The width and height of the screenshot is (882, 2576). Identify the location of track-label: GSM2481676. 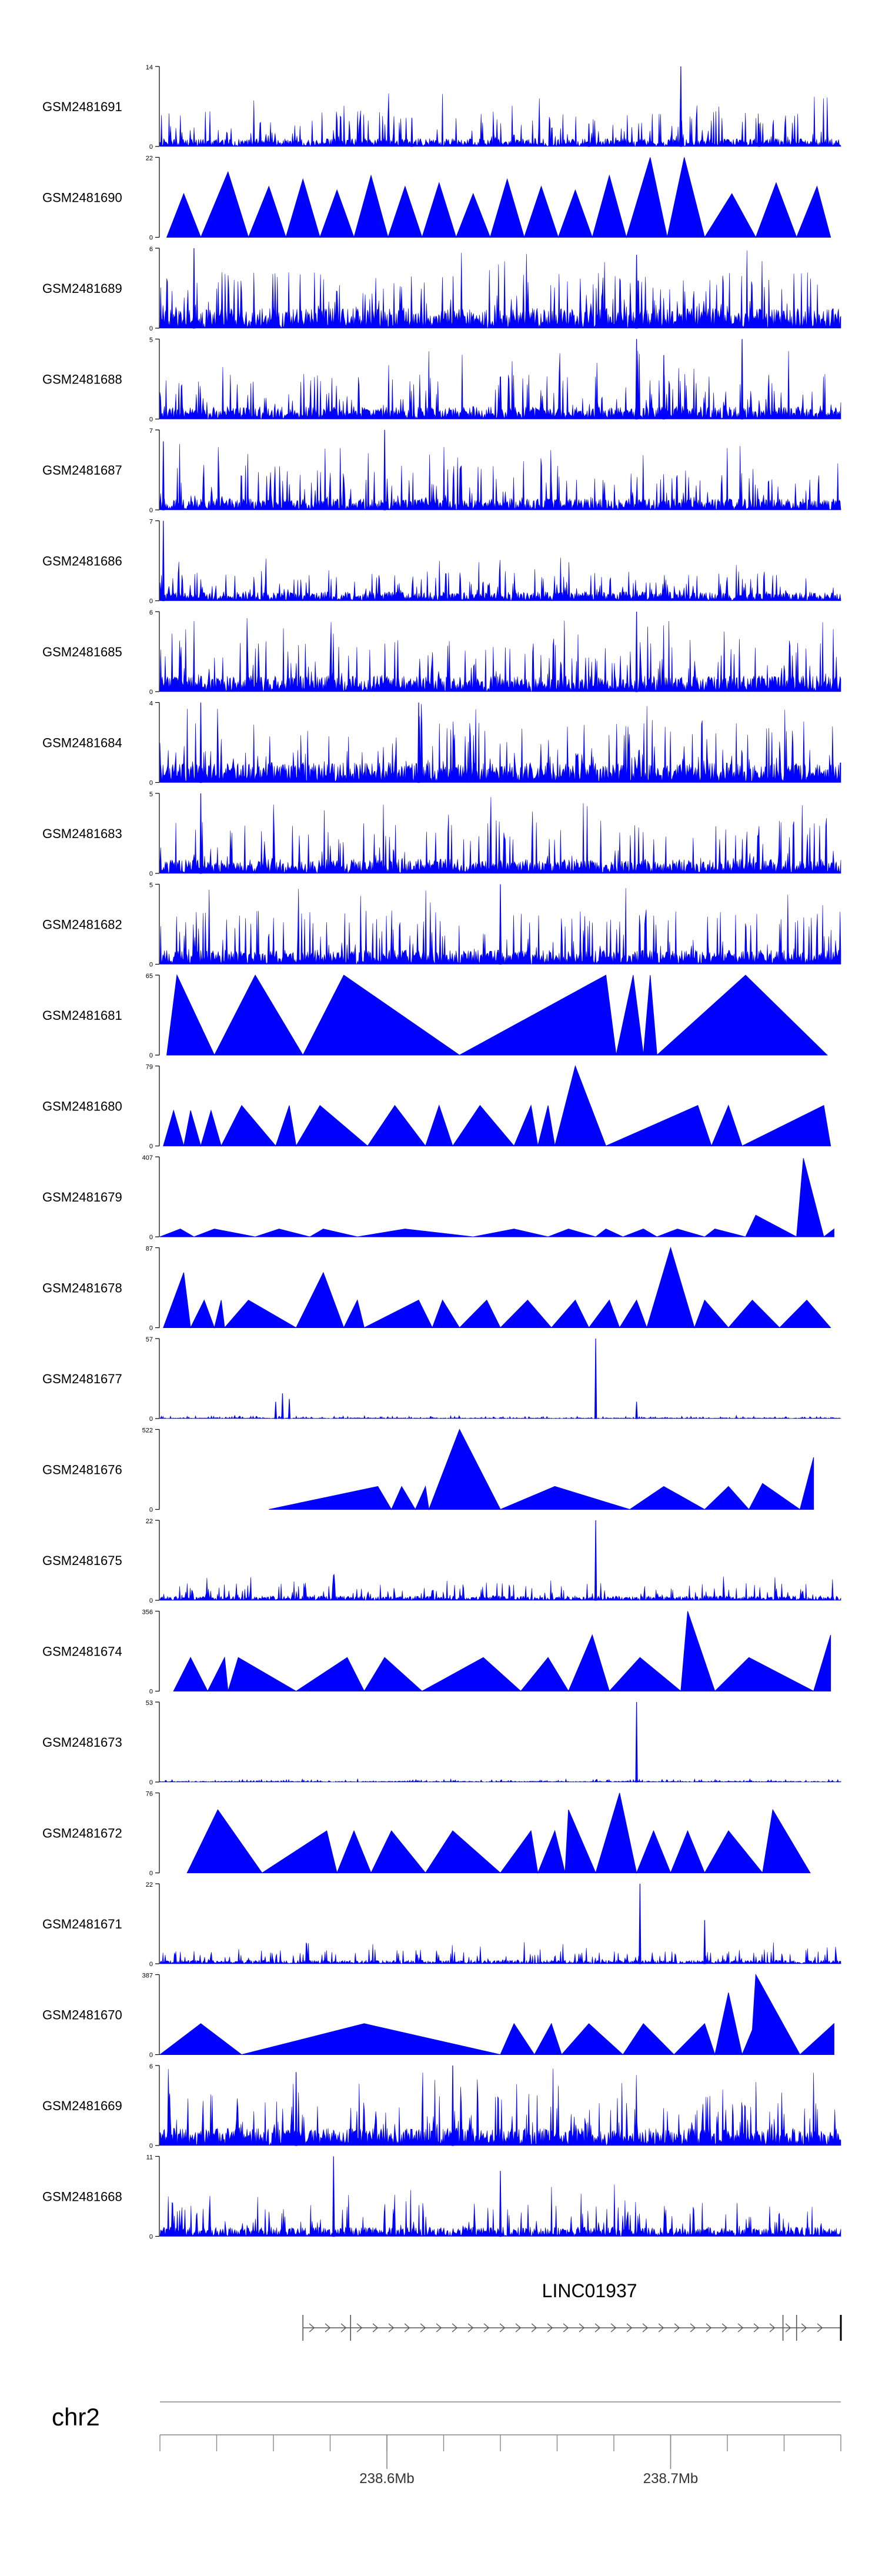
(82, 1470).